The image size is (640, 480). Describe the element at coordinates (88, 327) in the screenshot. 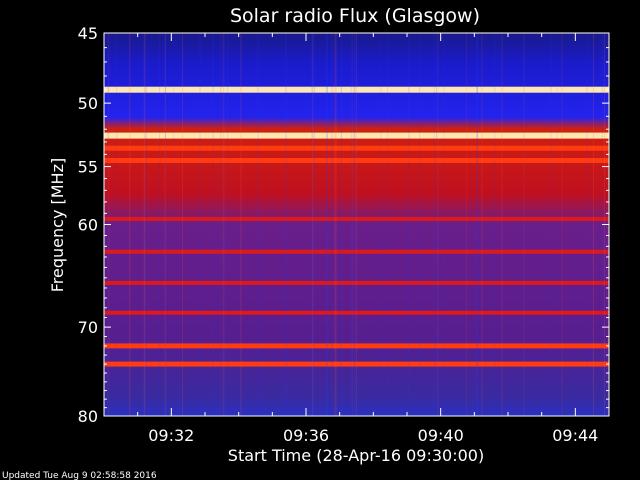

I see `y-tick-label: 70` at that location.